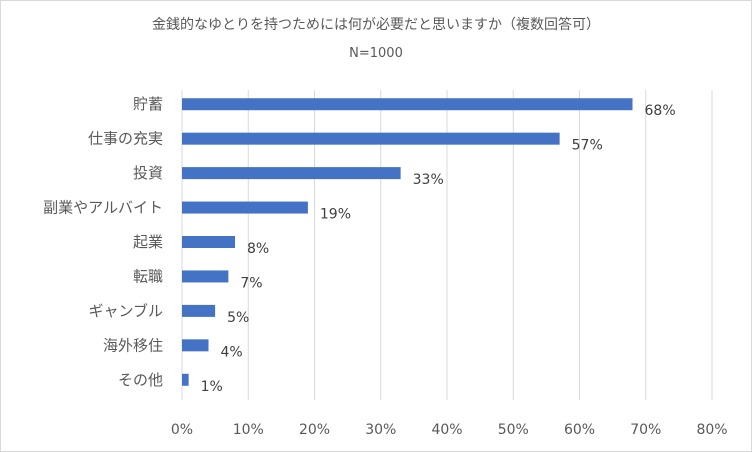 The image size is (752, 452). I want to click on data-label-6: 5%, so click(238, 318).